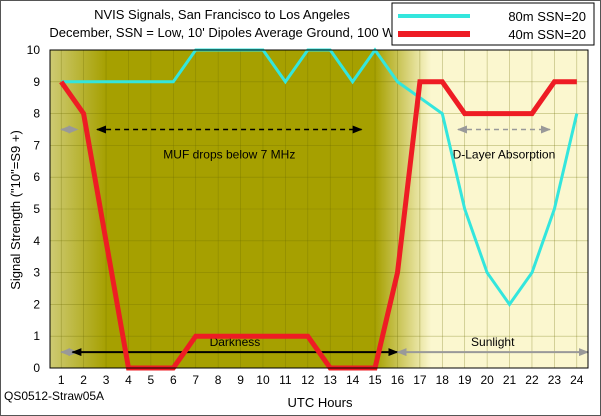  I want to click on y-tick-label: 10, so click(34, 50).